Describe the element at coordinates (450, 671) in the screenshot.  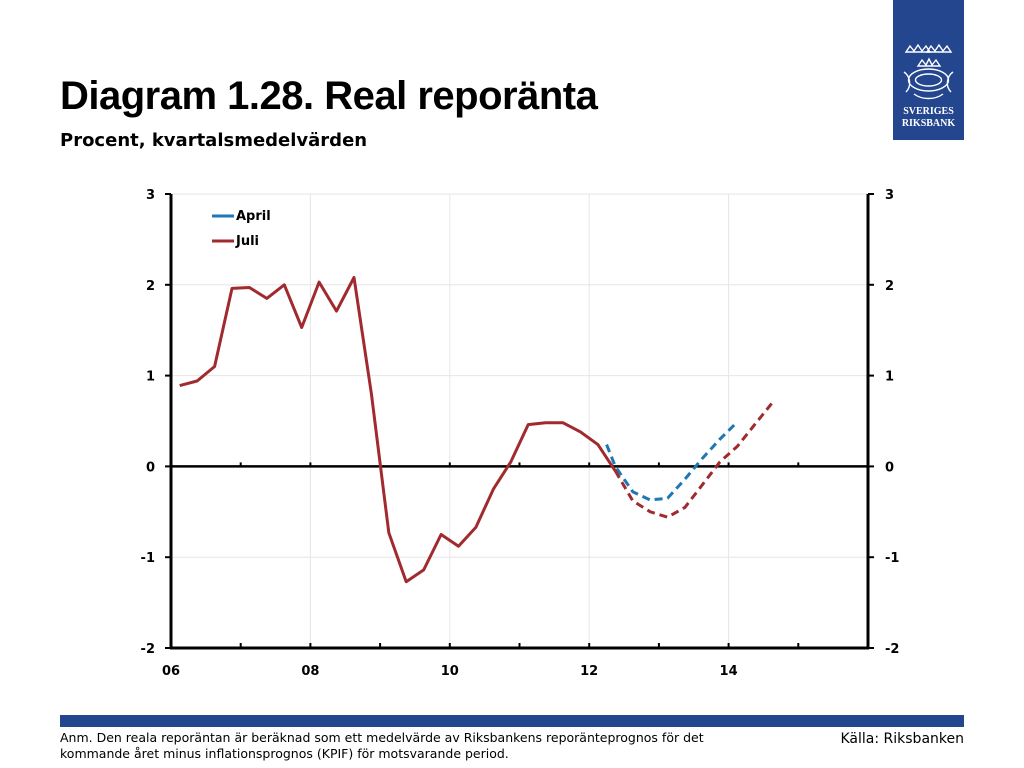
I see `x-tick-label: 10` at that location.